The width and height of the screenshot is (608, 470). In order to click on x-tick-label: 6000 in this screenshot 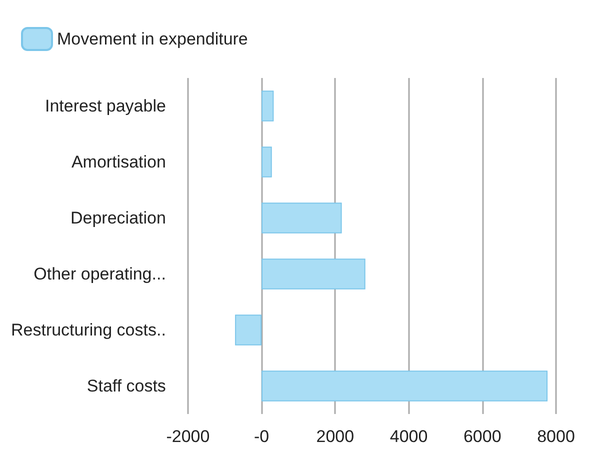, I will do `click(482, 436)`.